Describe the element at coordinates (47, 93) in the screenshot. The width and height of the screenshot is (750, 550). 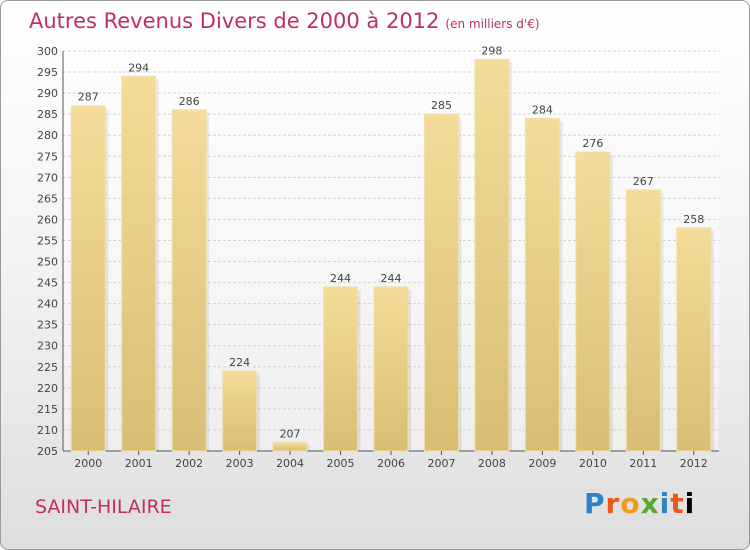
I see `y-tick-label: 290` at that location.